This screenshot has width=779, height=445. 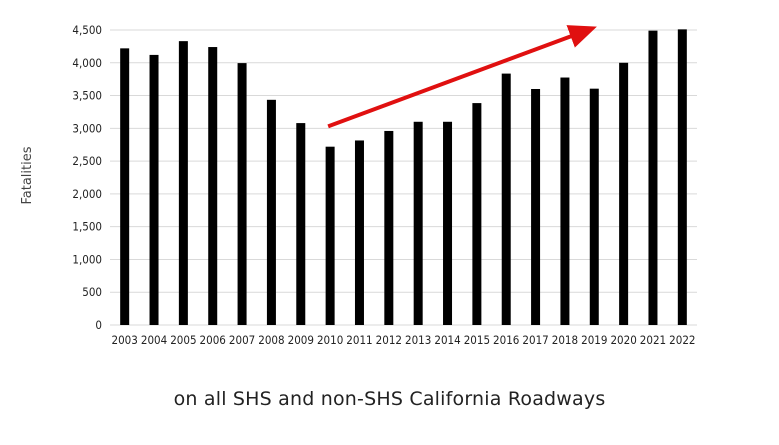 What do you see at coordinates (565, 340) in the screenshot?
I see `x-tick-label: 2018` at bounding box center [565, 340].